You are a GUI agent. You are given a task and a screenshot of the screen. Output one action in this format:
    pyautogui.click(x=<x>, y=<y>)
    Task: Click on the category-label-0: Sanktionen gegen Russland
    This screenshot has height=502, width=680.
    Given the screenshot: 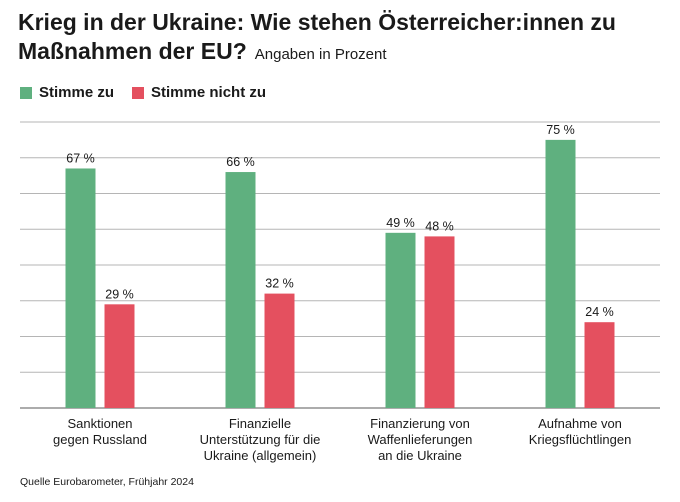 What is the action you would take?
    pyautogui.click(x=100, y=431)
    